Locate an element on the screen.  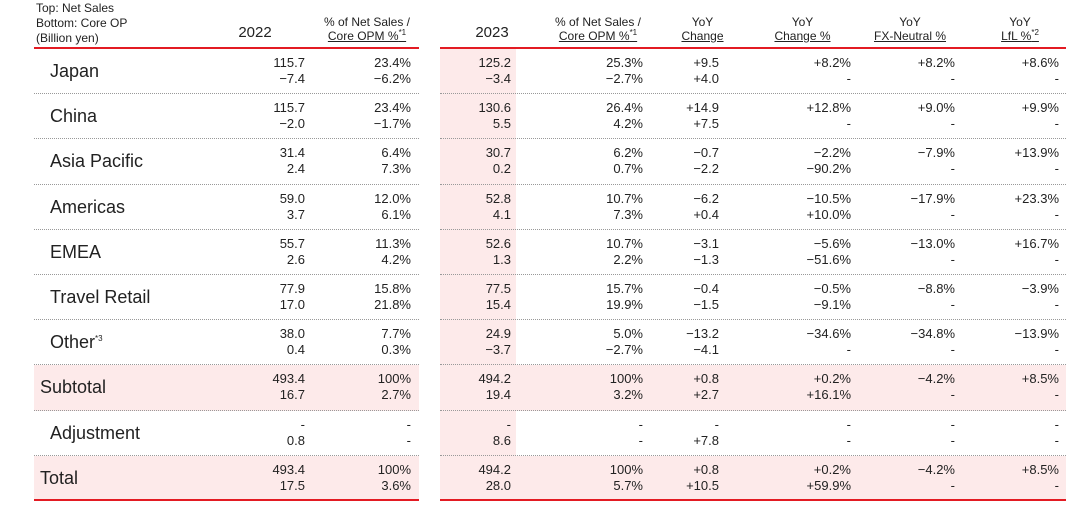
cell-p2022: 23.4% −6.2% is located at coordinates (366, 71).